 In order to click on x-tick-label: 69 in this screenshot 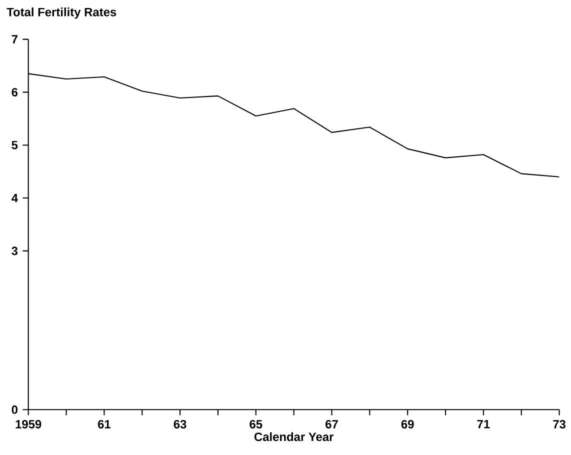, I will do `click(407, 424)`.